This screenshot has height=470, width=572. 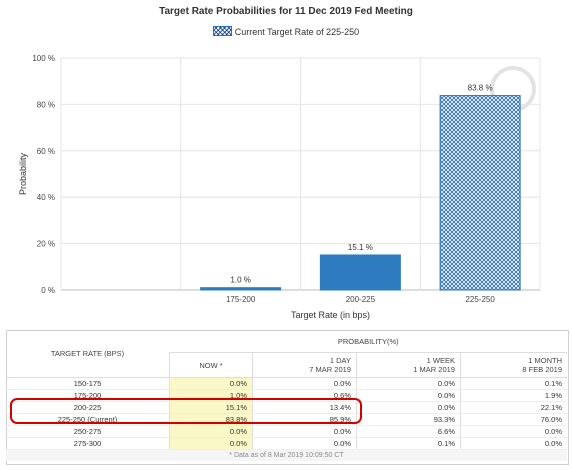 What do you see at coordinates (297, 32) in the screenshot?
I see `legend-label: Current Target Rate of 225-250` at bounding box center [297, 32].